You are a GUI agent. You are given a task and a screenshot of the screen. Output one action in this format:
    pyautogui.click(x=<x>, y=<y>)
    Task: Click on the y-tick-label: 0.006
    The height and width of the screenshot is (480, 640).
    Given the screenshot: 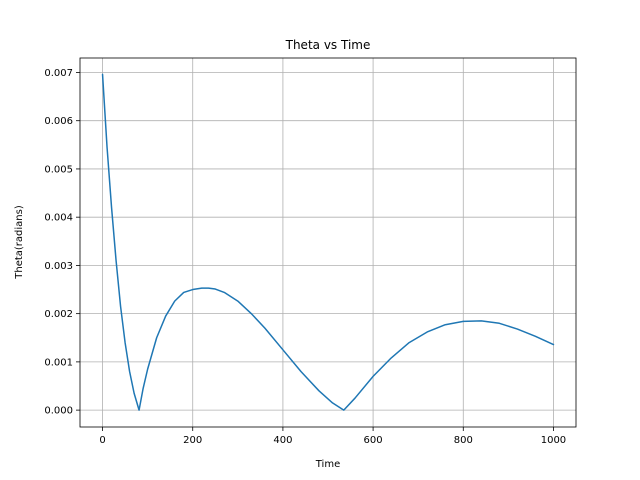 What is the action you would take?
    pyautogui.click(x=58, y=121)
    